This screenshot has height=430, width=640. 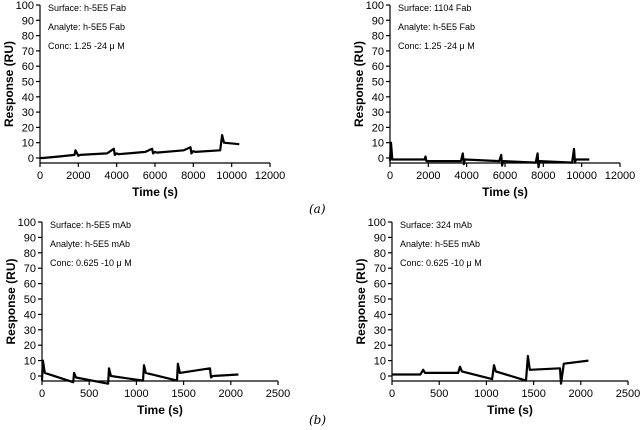 I want to click on annotation-text: Surface: h-5E5 mAb, so click(x=90, y=225).